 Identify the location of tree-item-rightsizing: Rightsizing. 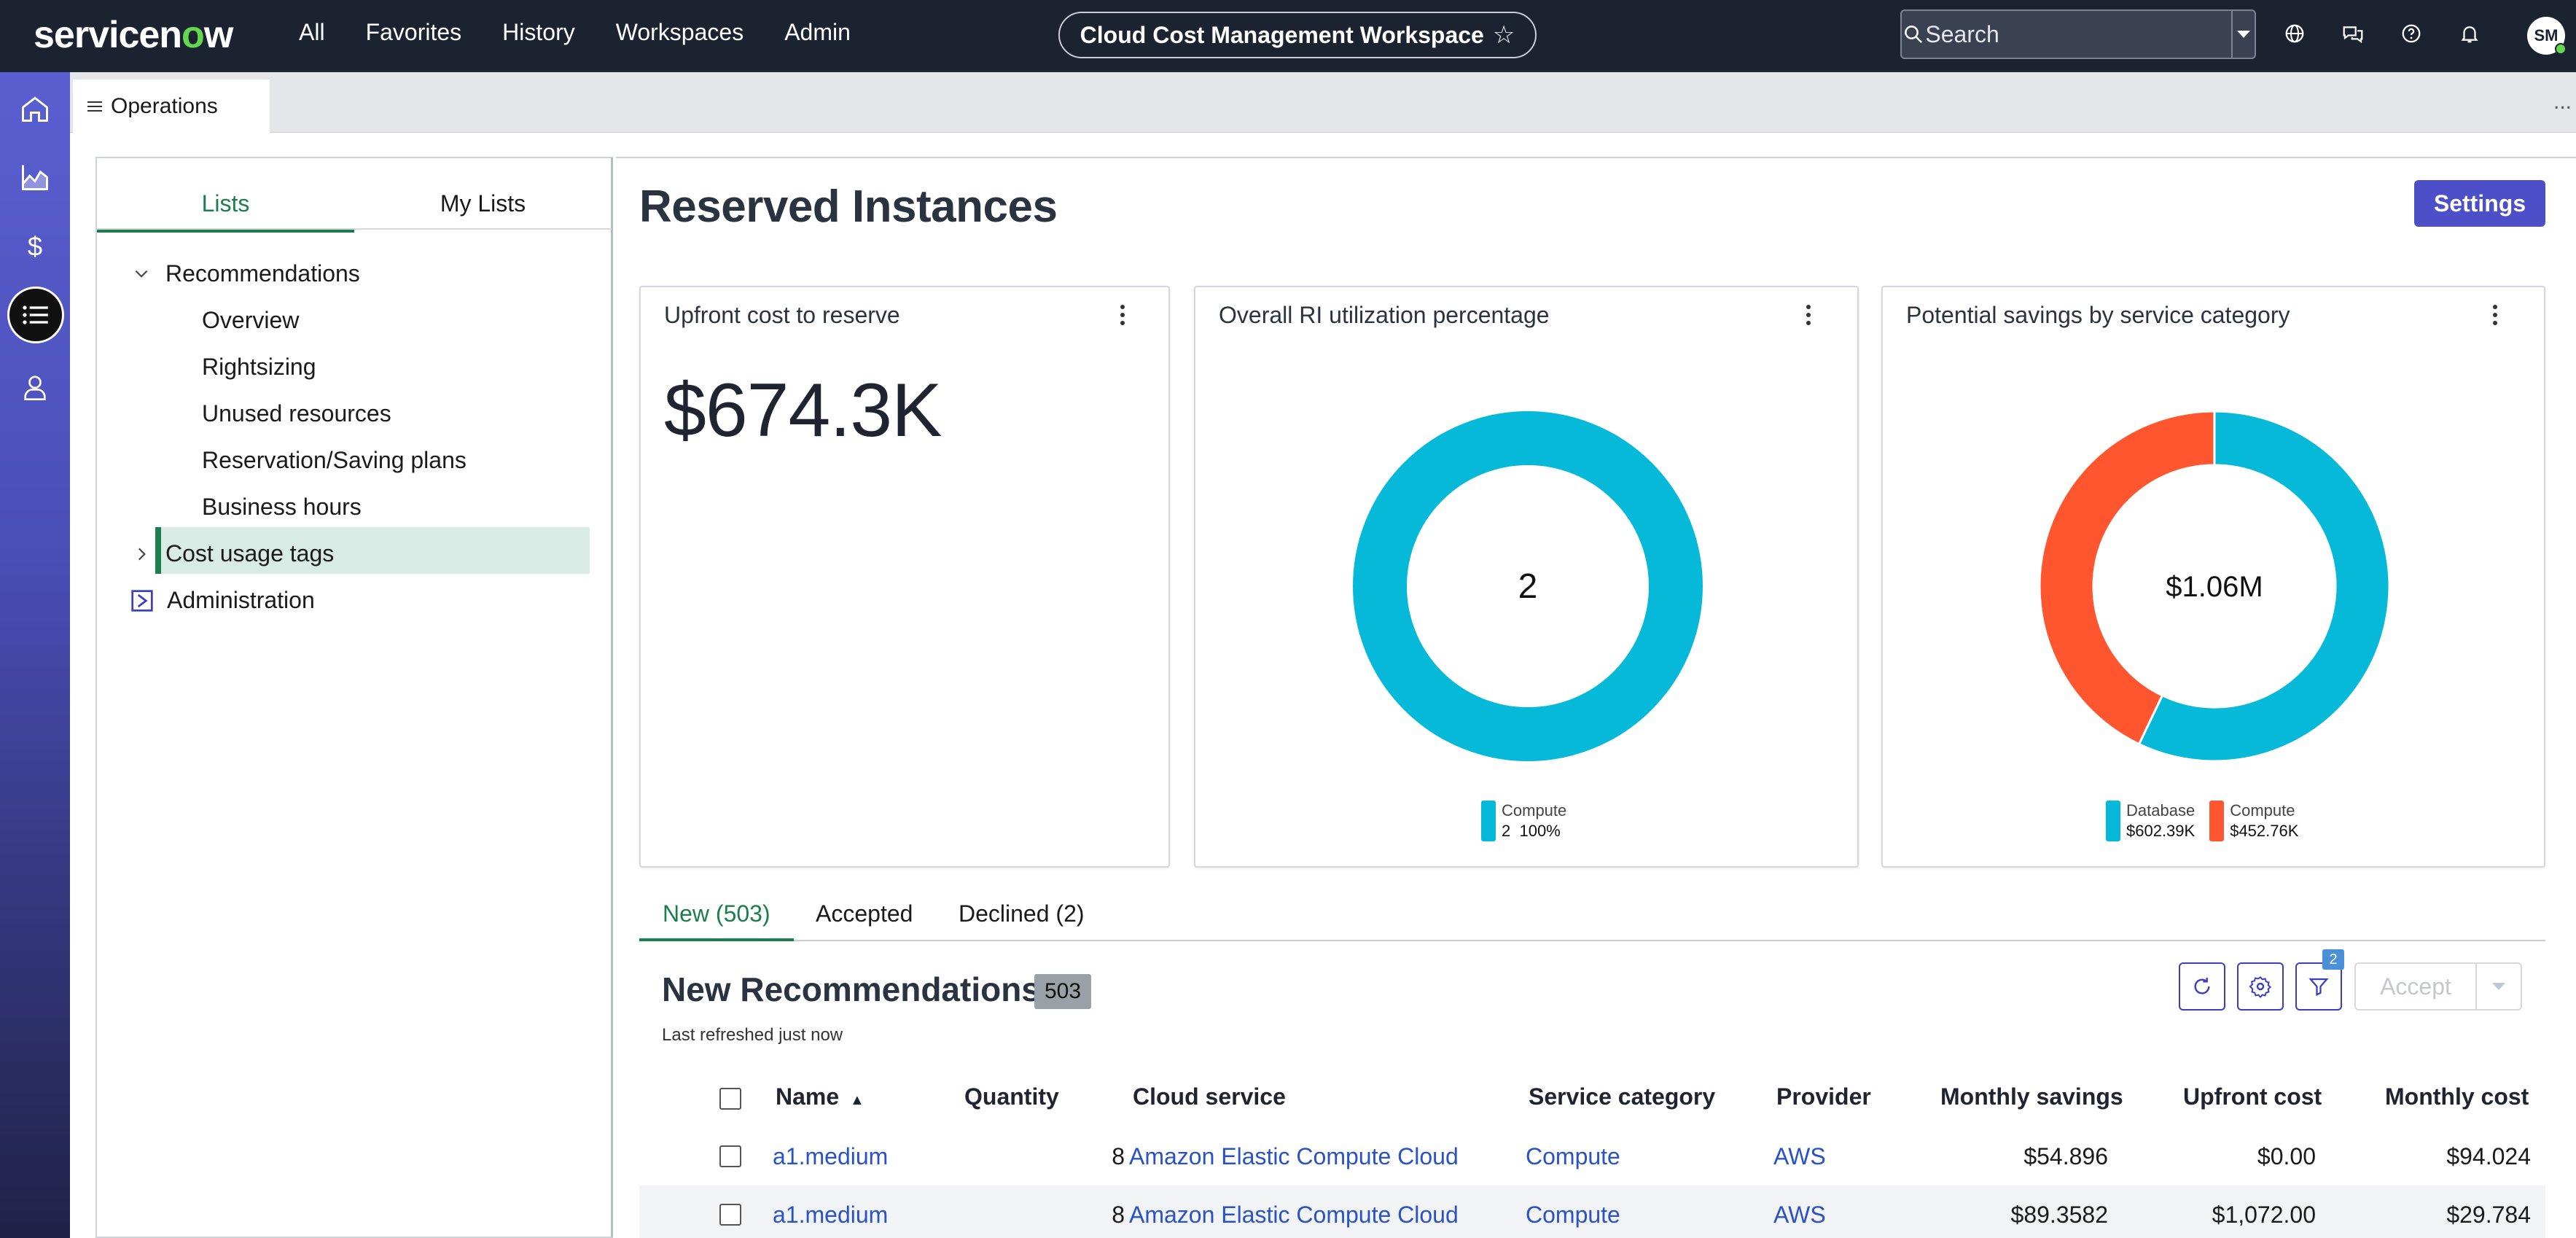
(259, 367).